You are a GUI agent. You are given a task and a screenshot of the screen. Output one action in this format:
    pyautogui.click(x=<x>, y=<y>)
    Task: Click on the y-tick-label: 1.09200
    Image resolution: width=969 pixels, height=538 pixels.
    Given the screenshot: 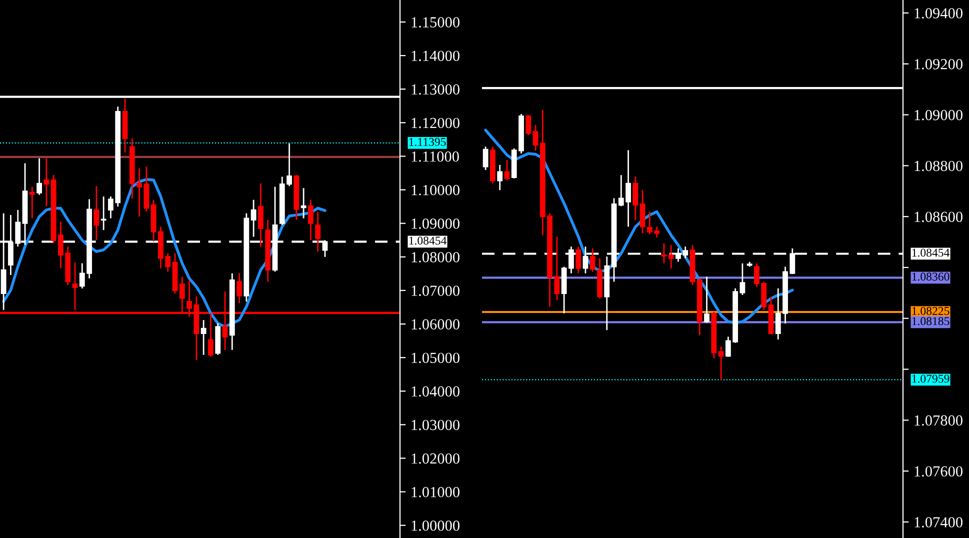 What is the action you would take?
    pyautogui.click(x=938, y=64)
    